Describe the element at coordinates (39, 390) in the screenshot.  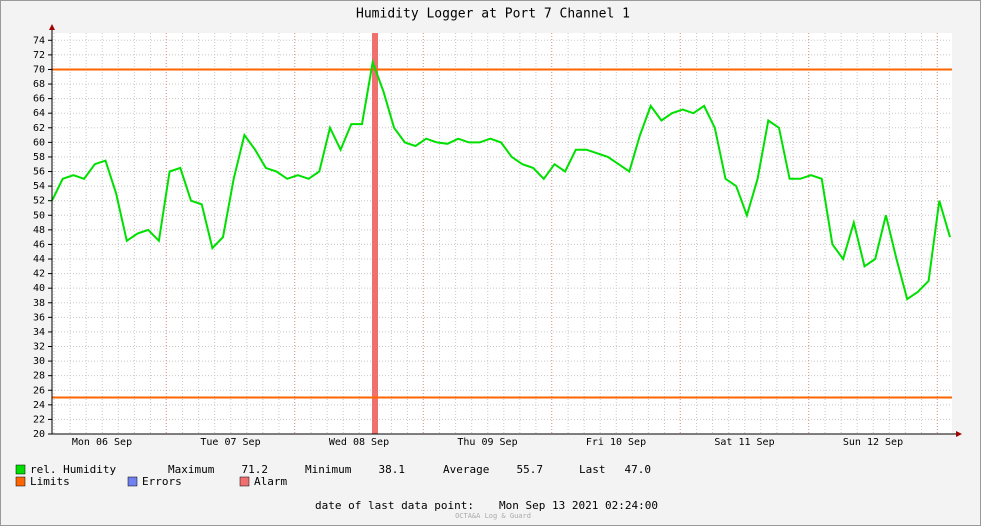
I see `y-tick-label: 26` at that location.